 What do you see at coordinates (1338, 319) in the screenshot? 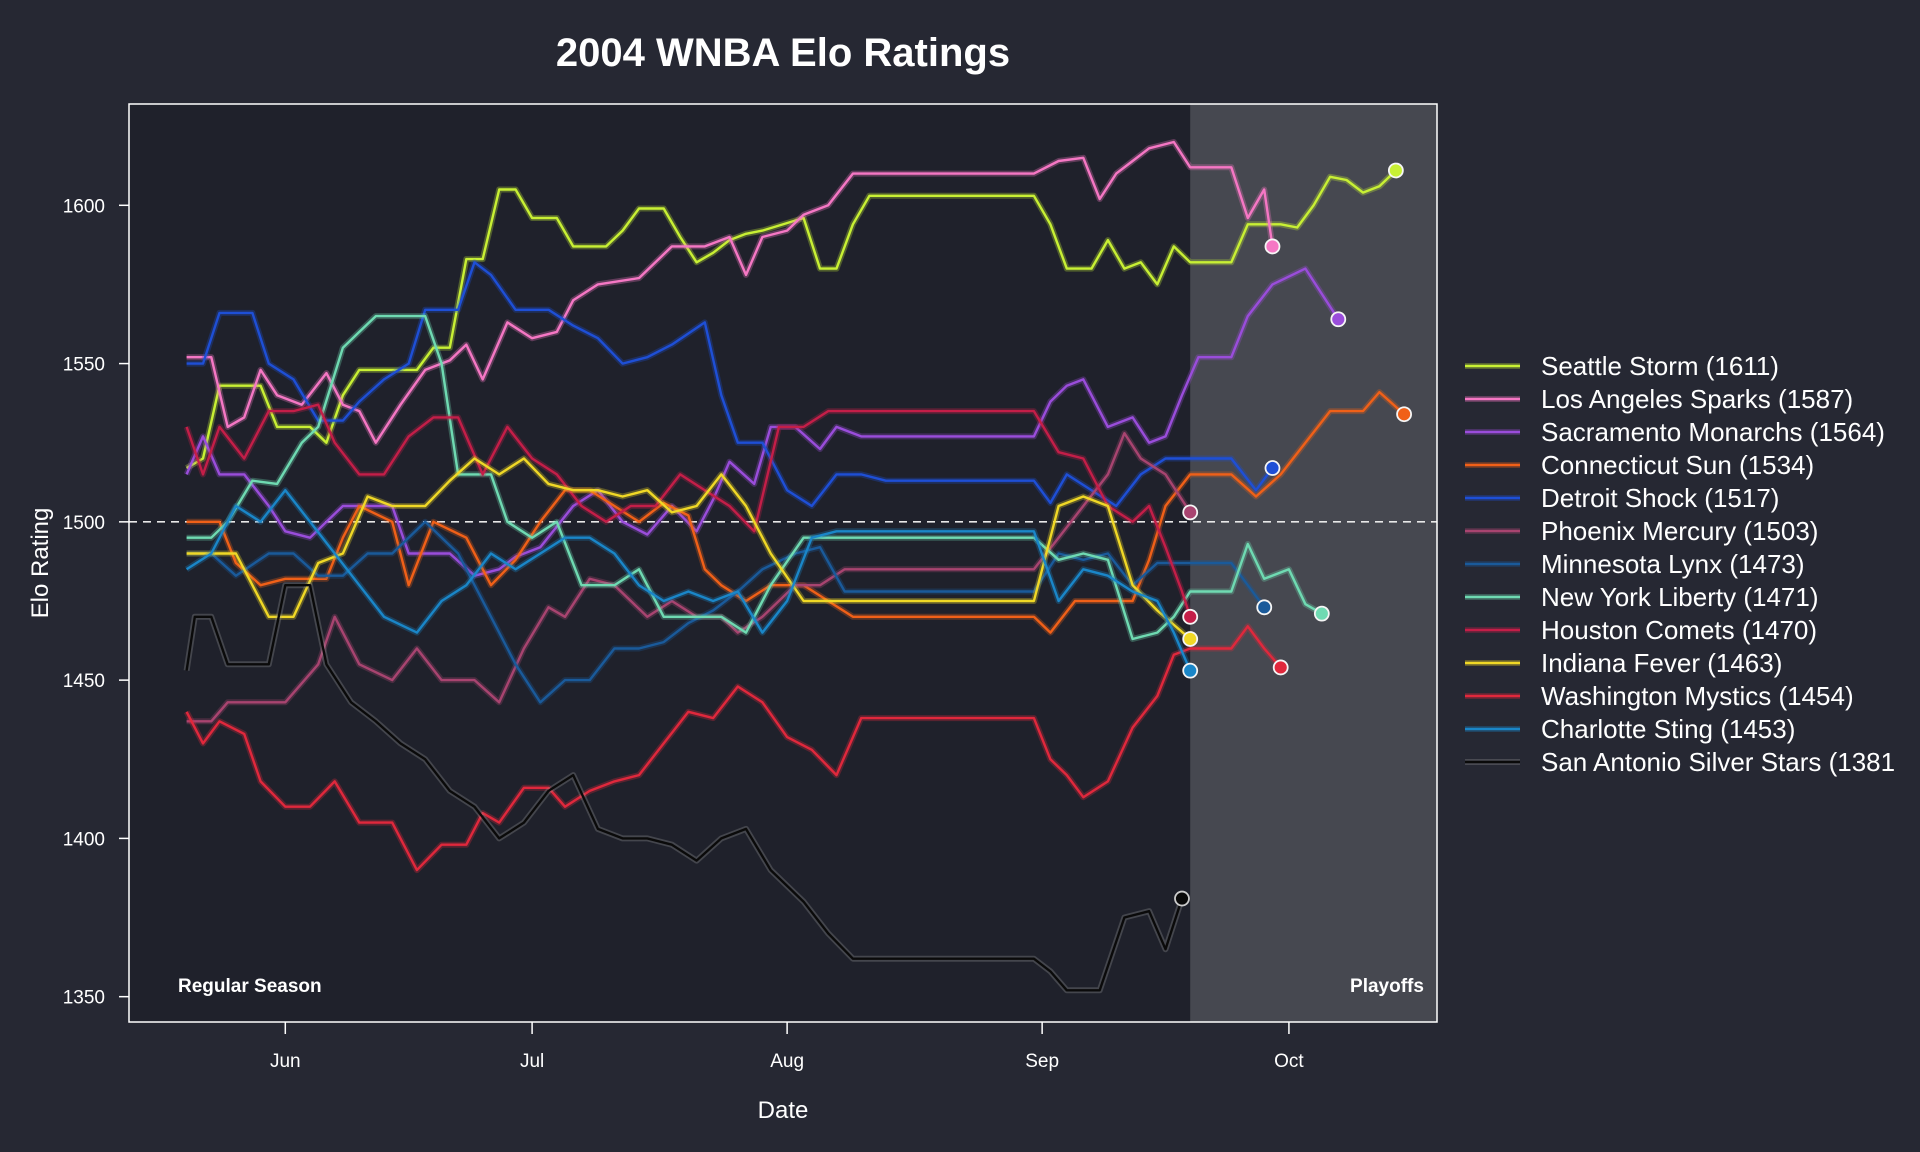
I see `endpoint-sacramento-monarchs` at bounding box center [1338, 319].